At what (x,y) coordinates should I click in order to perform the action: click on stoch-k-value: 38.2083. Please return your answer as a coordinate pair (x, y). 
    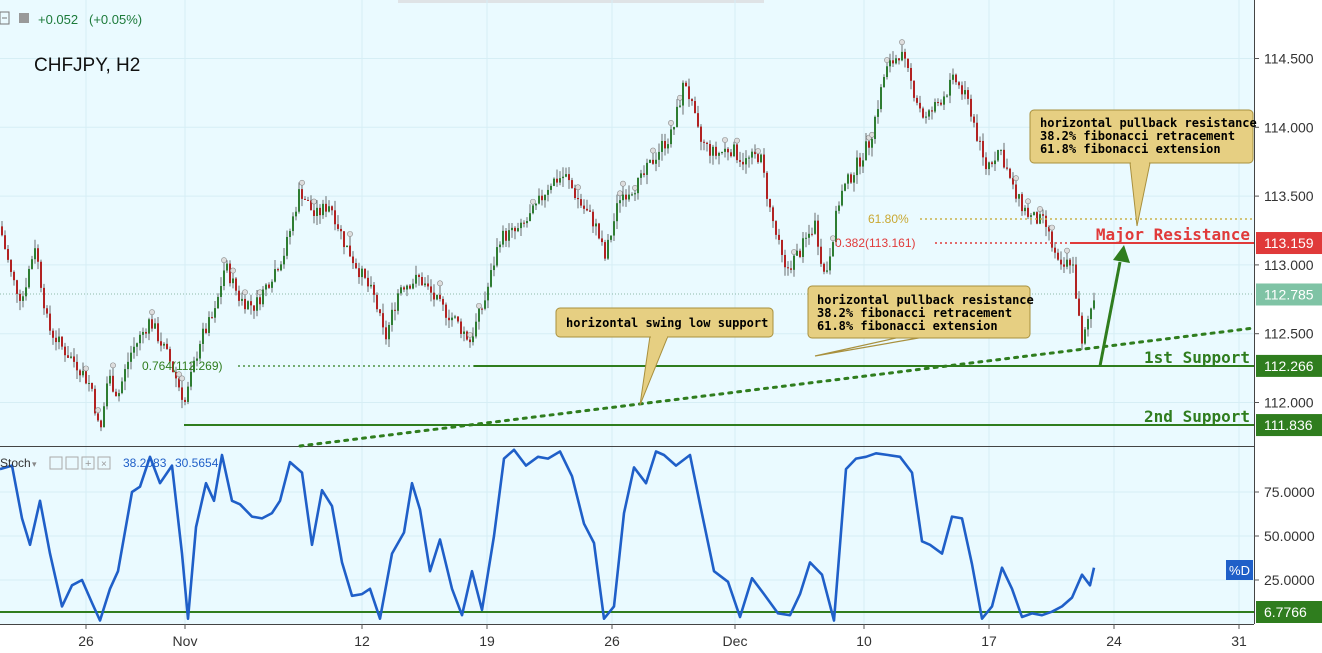
    Looking at the image, I should click on (145, 463).